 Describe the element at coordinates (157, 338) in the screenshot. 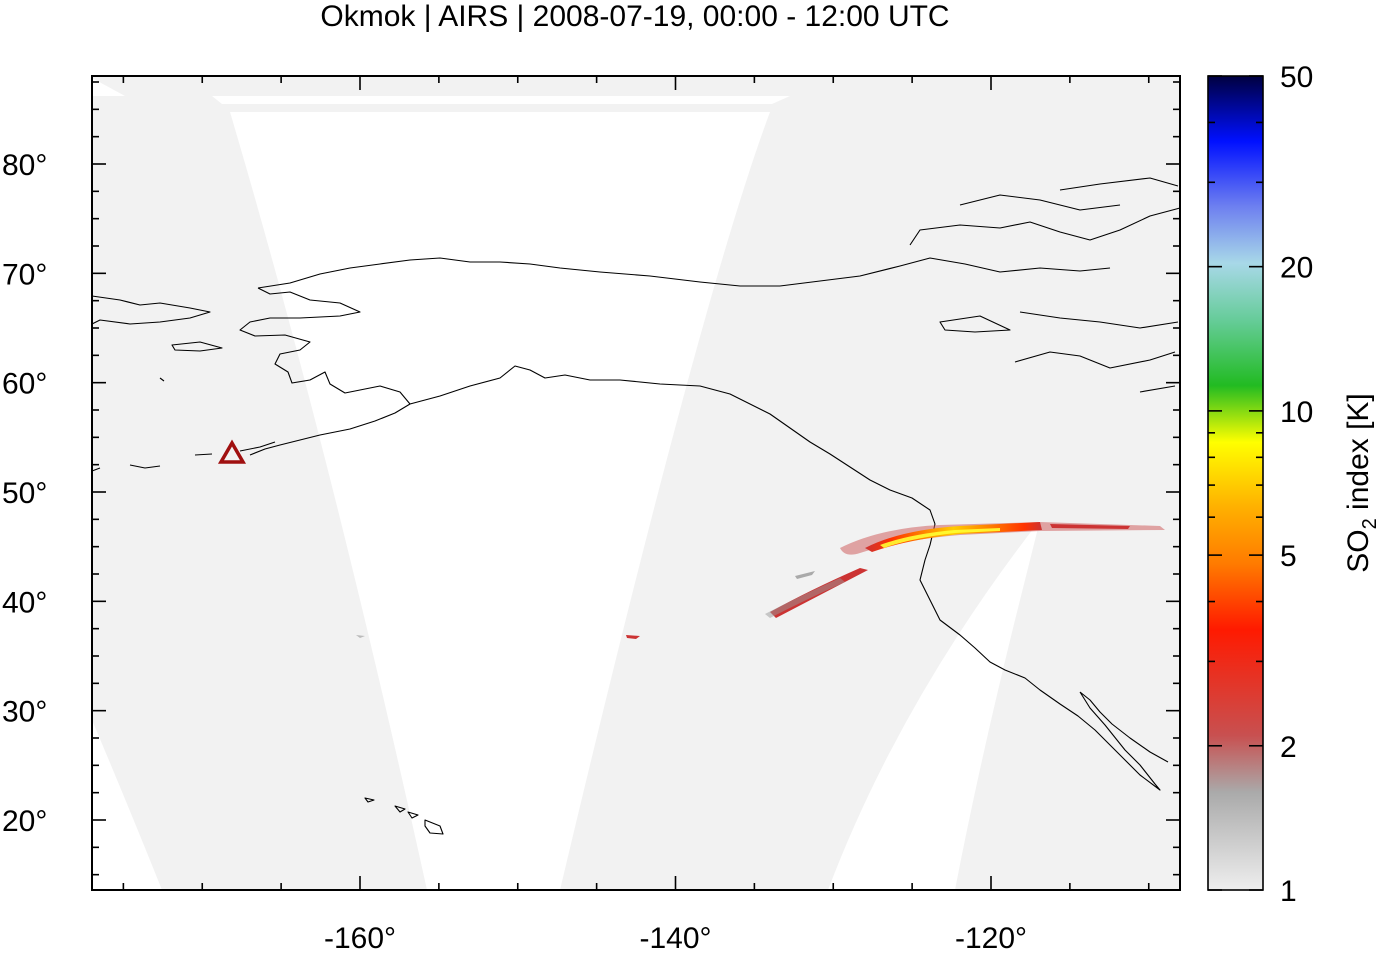

I see `chukotka-coastline` at that location.